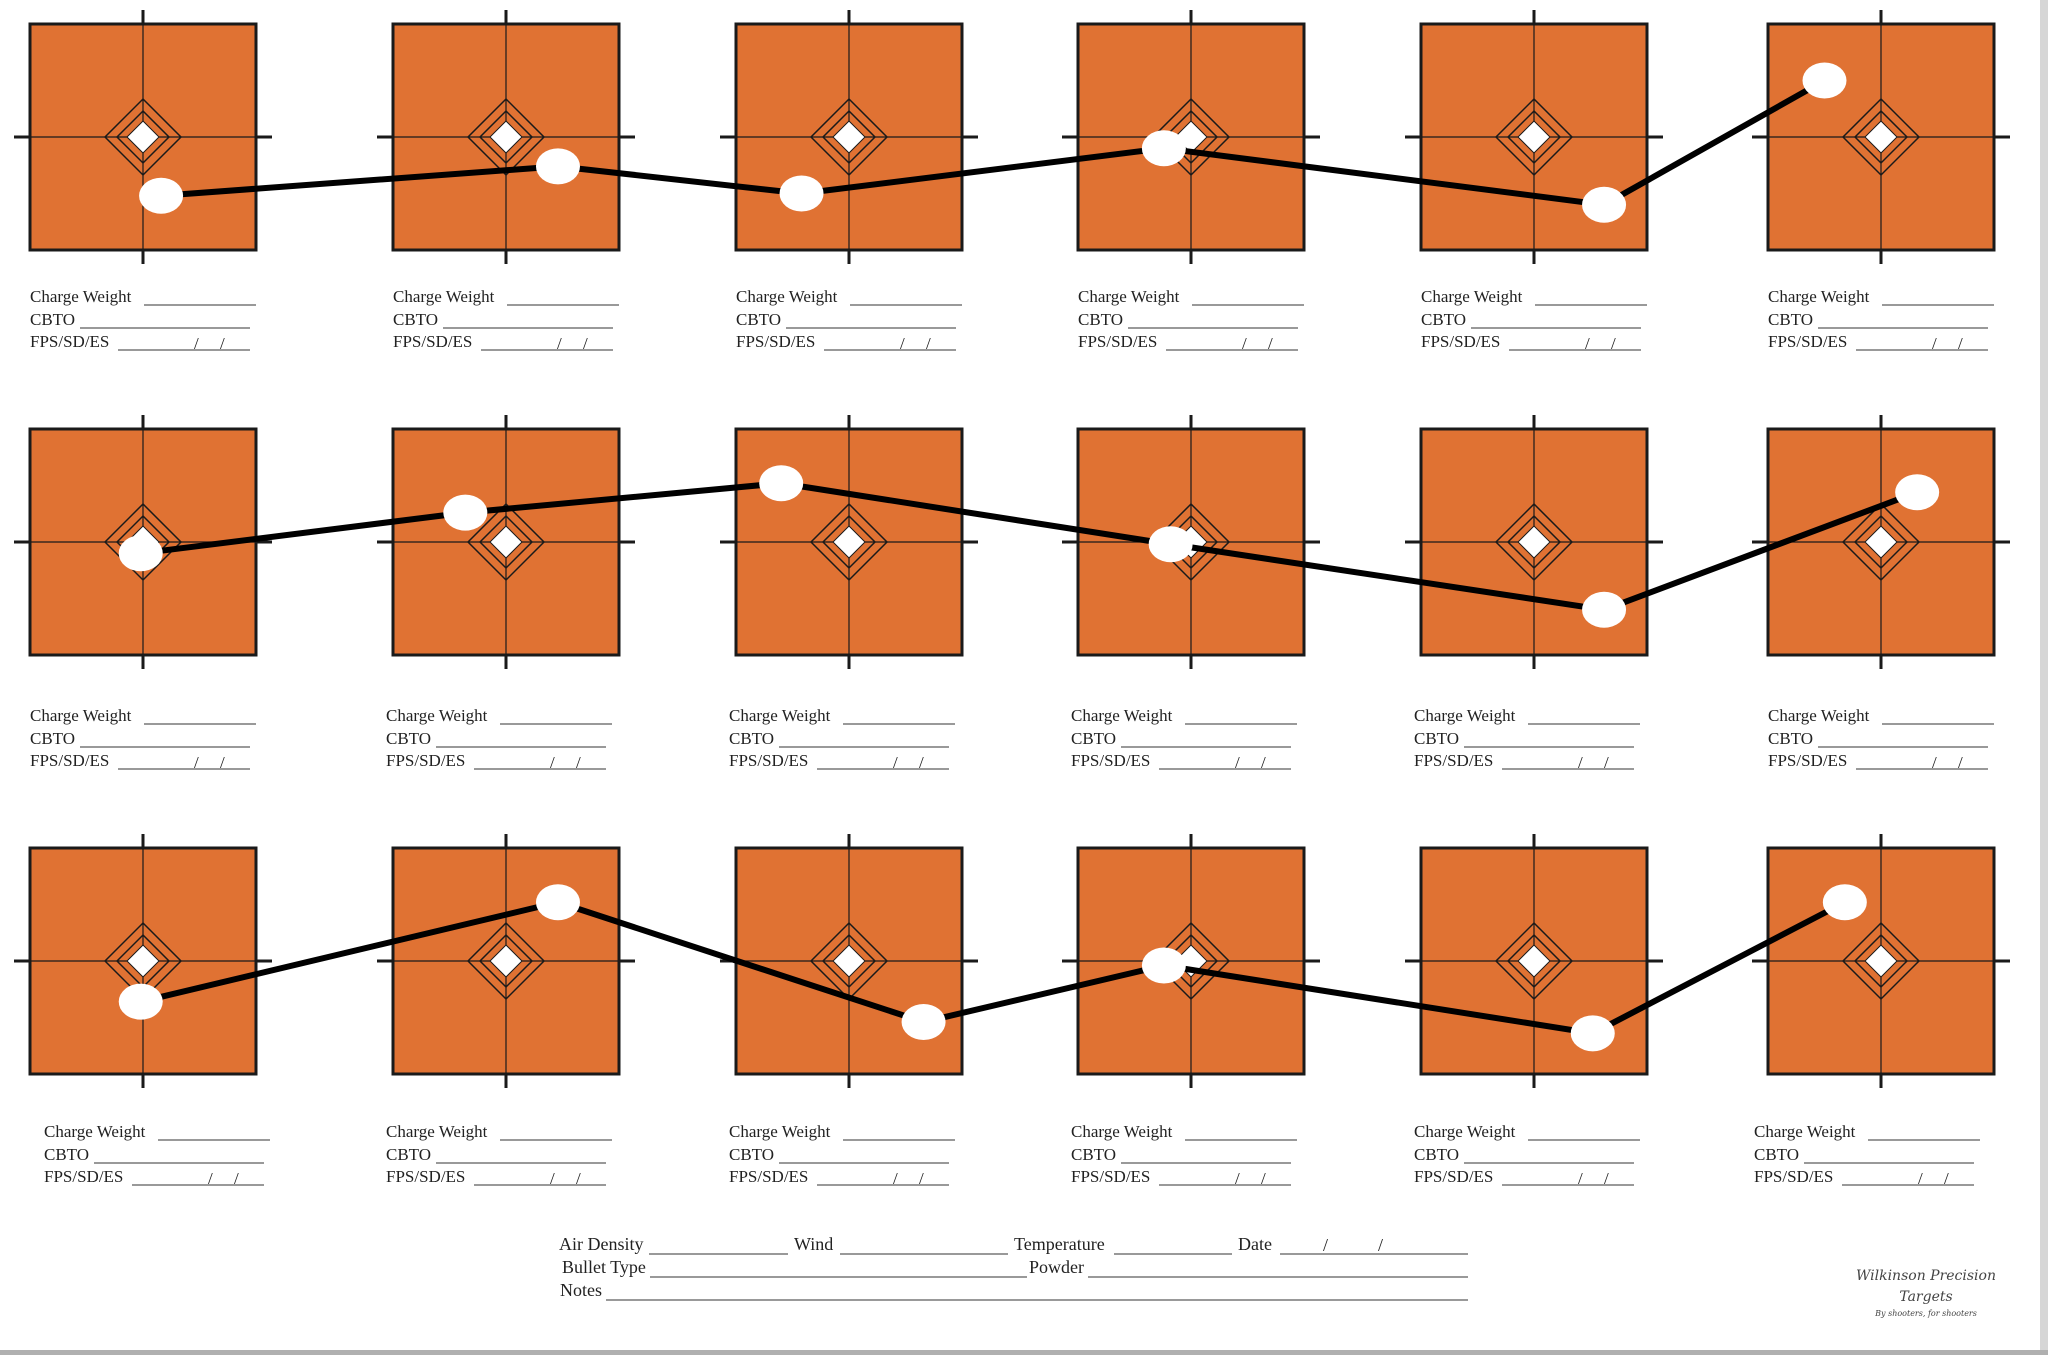  What do you see at coordinates (2044, 677) in the screenshot?
I see `page-edge-shadow` at bounding box center [2044, 677].